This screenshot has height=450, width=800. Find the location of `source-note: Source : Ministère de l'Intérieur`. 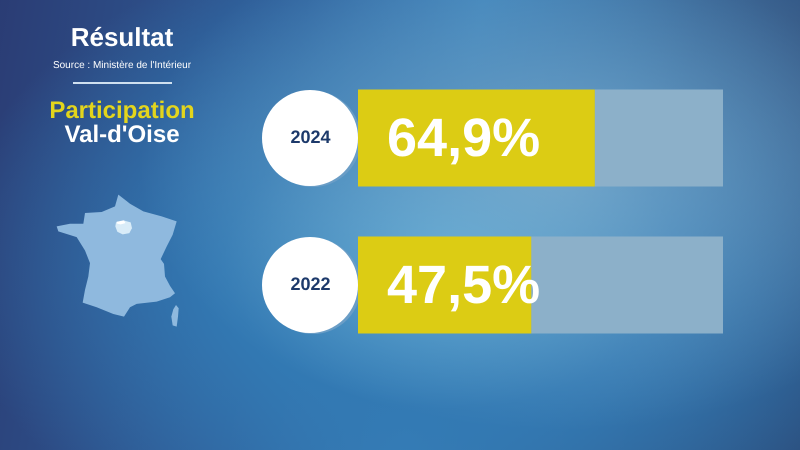

source-note: Source : Ministère de l'Intérieur is located at coordinates (122, 66).